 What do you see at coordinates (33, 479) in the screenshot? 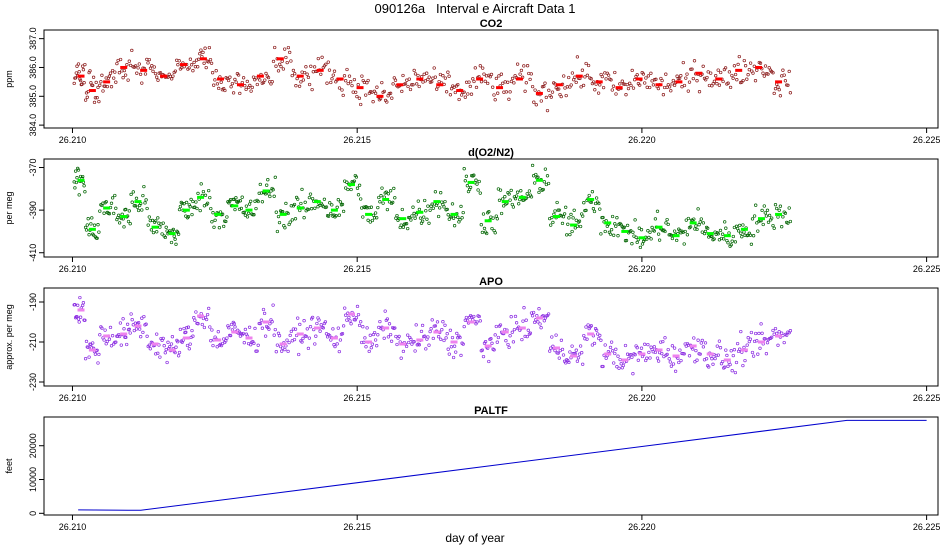
I see `y-tick-label: 10000` at bounding box center [33, 479].